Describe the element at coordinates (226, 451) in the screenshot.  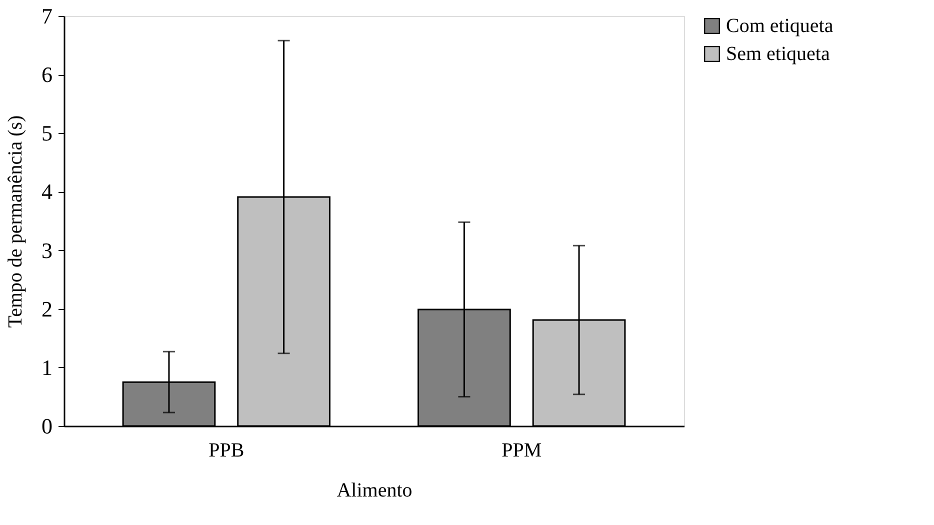
I see `x-tick-label: PPB` at that location.